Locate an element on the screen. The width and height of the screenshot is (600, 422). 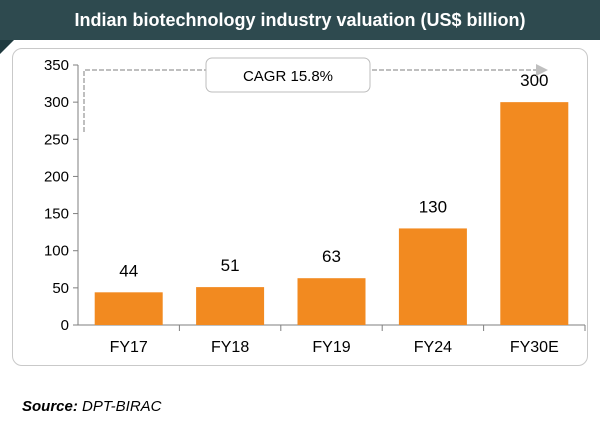
source-note: Source: DPT-BIRAC is located at coordinates (92, 406).